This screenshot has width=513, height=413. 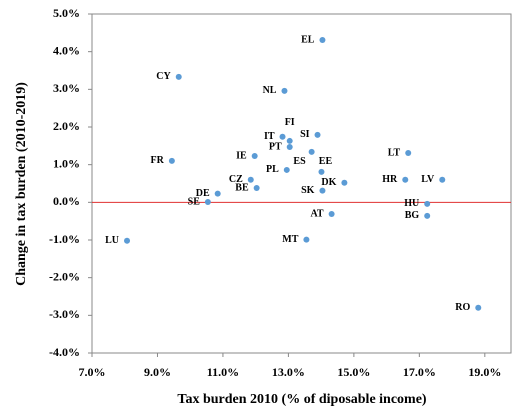 What do you see at coordinates (163, 76) in the screenshot?
I see `point-label: CY` at bounding box center [163, 76].